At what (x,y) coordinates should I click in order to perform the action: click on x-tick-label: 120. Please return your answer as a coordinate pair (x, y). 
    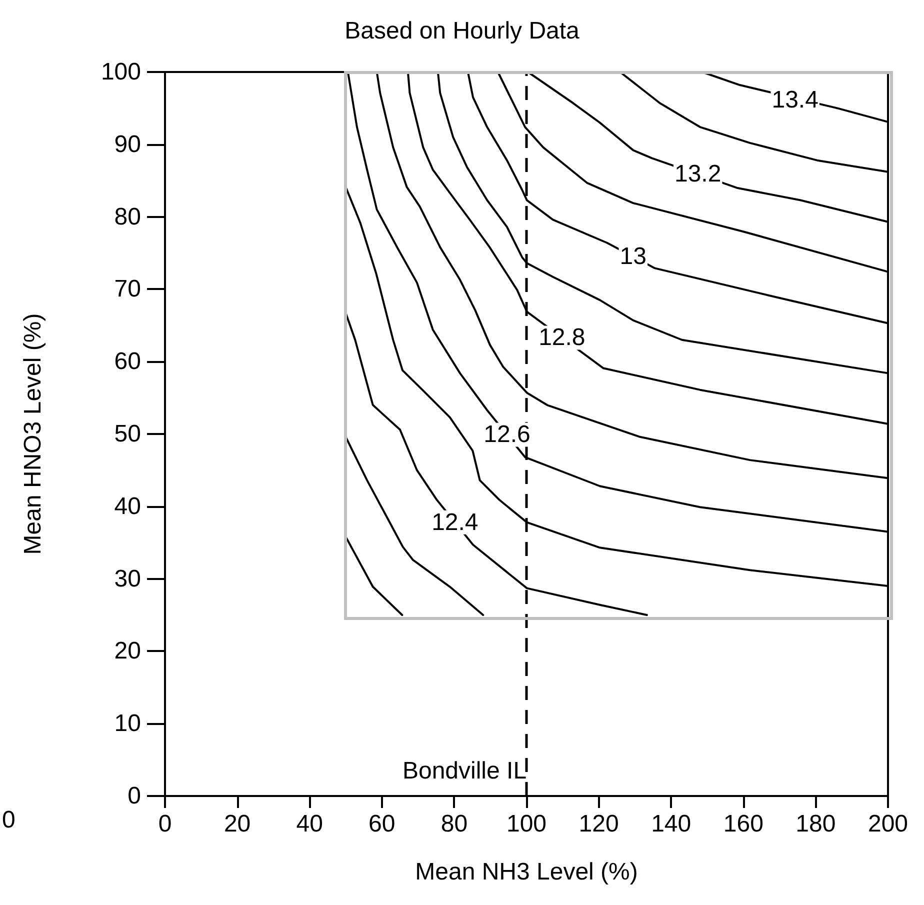
    Looking at the image, I should click on (598, 824).